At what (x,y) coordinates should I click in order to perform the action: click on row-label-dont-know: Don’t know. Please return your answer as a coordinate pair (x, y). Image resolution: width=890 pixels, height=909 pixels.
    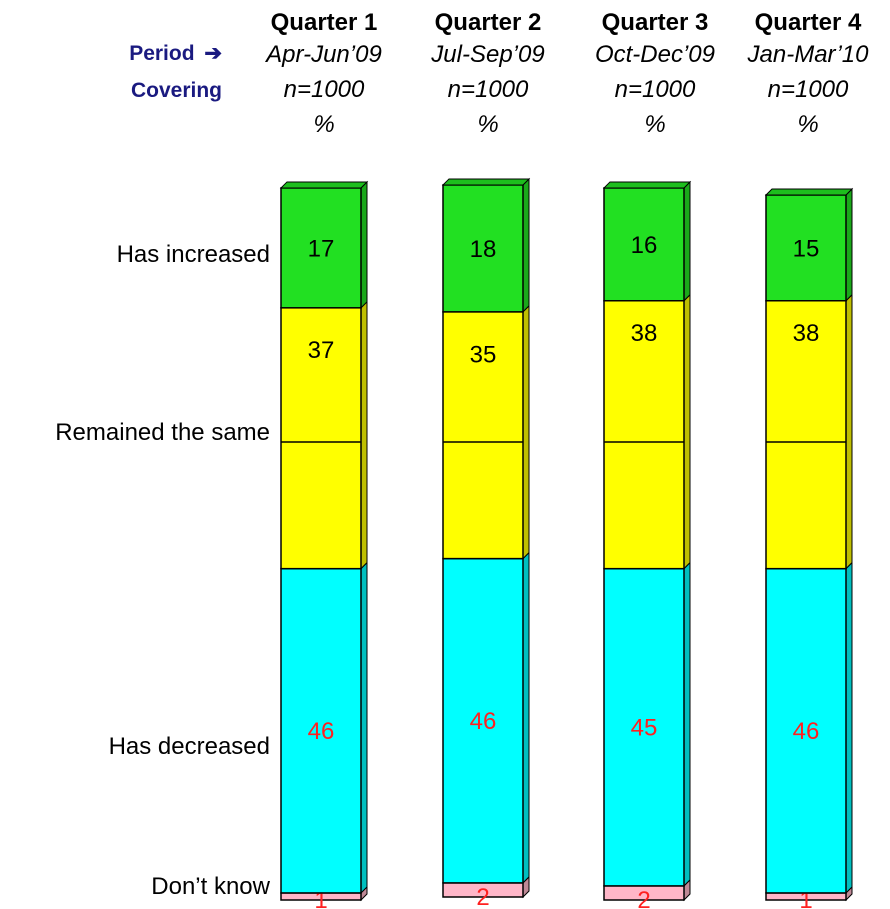
    Looking at the image, I should click on (210, 886).